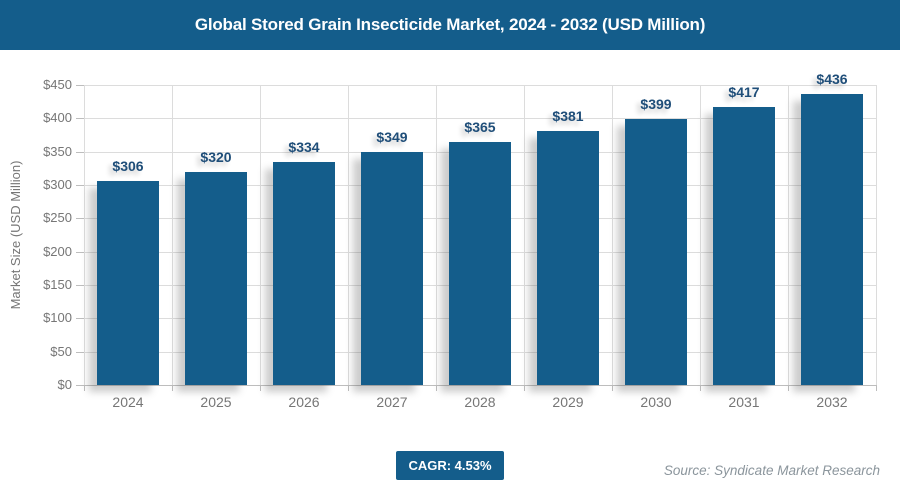 The image size is (900, 500). What do you see at coordinates (304, 402) in the screenshot?
I see `x-tick-label: 2026` at bounding box center [304, 402].